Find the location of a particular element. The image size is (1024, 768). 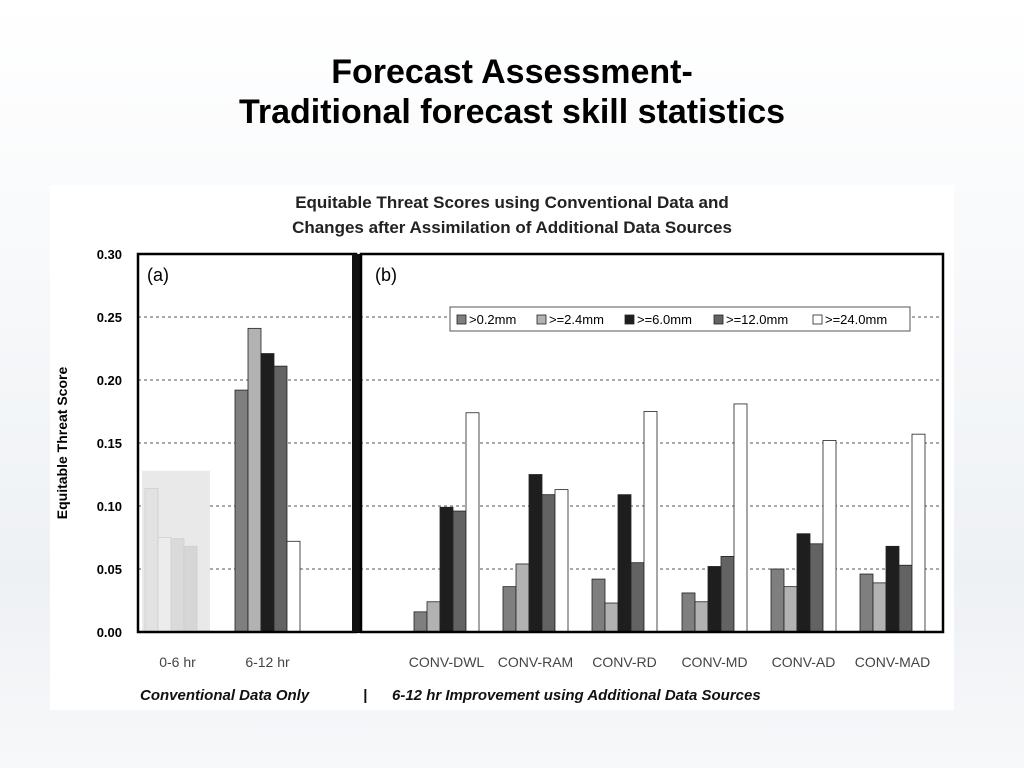

legend-label: >=12.0mm is located at coordinates (757, 319).